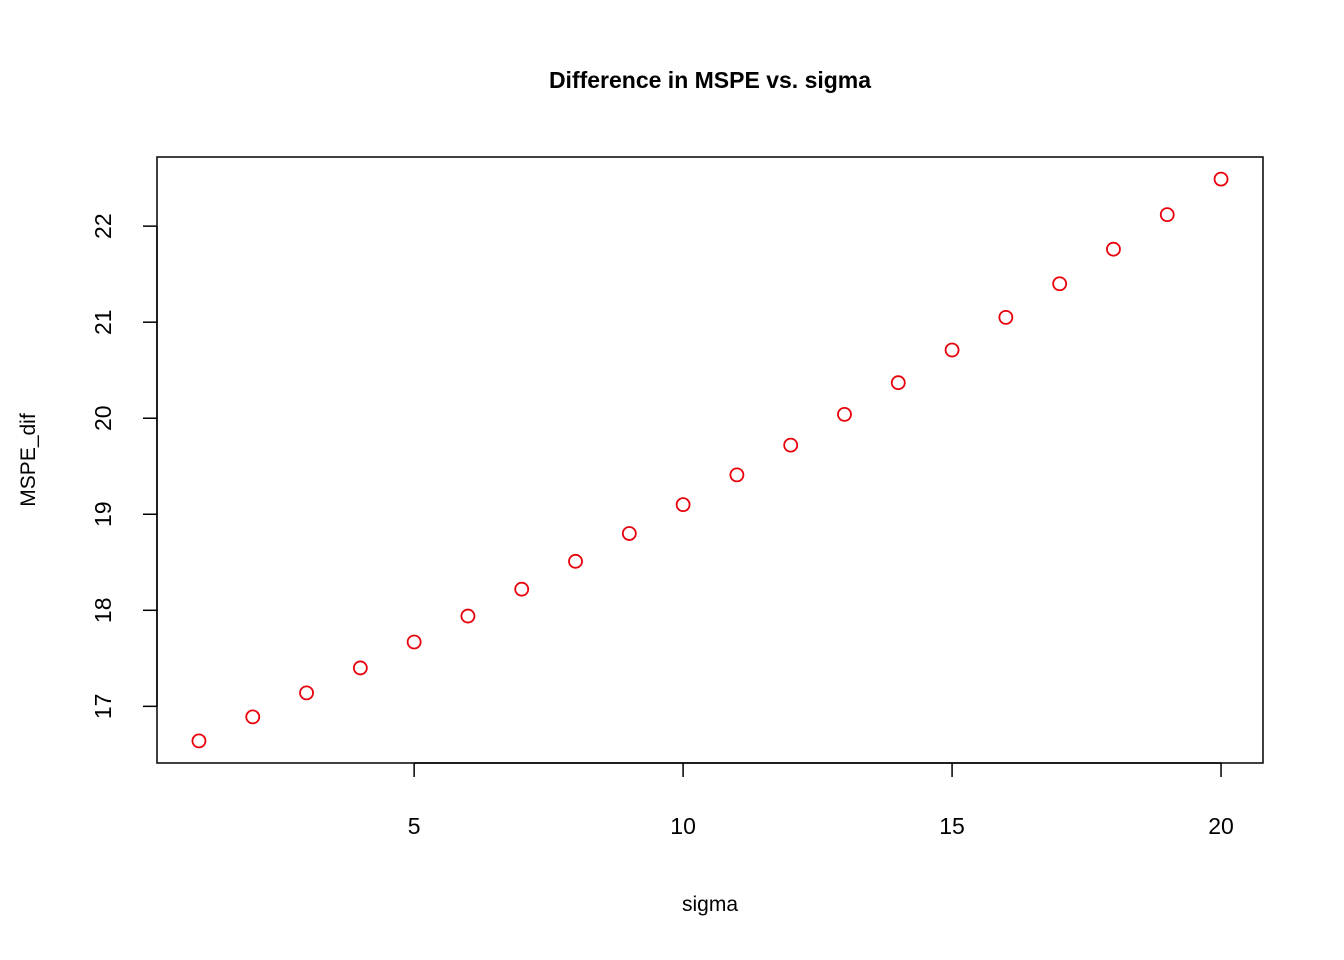 The width and height of the screenshot is (1344, 960). Describe the element at coordinates (124, 466) in the screenshot. I see `y-axis: 17 18 19 20 21 22` at that location.